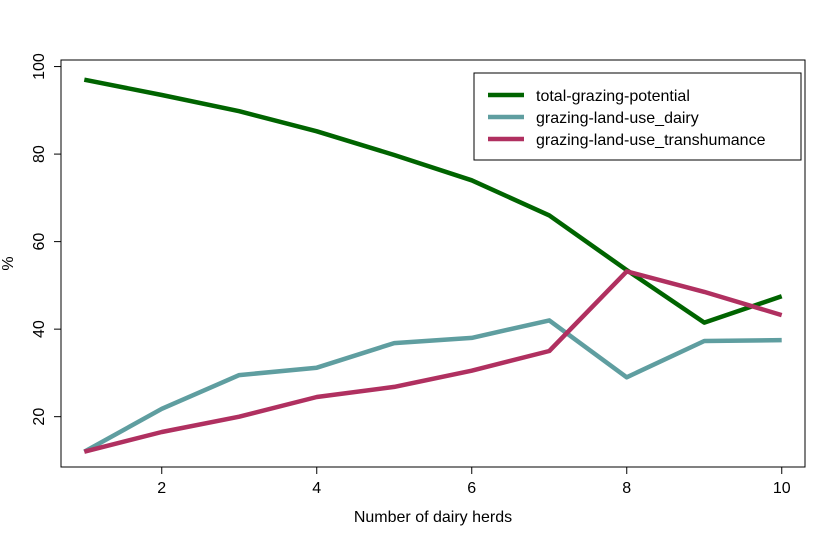 This screenshot has width=840, height=540. What do you see at coordinates (39, 242) in the screenshot?
I see `y-tick-label: 60` at bounding box center [39, 242].